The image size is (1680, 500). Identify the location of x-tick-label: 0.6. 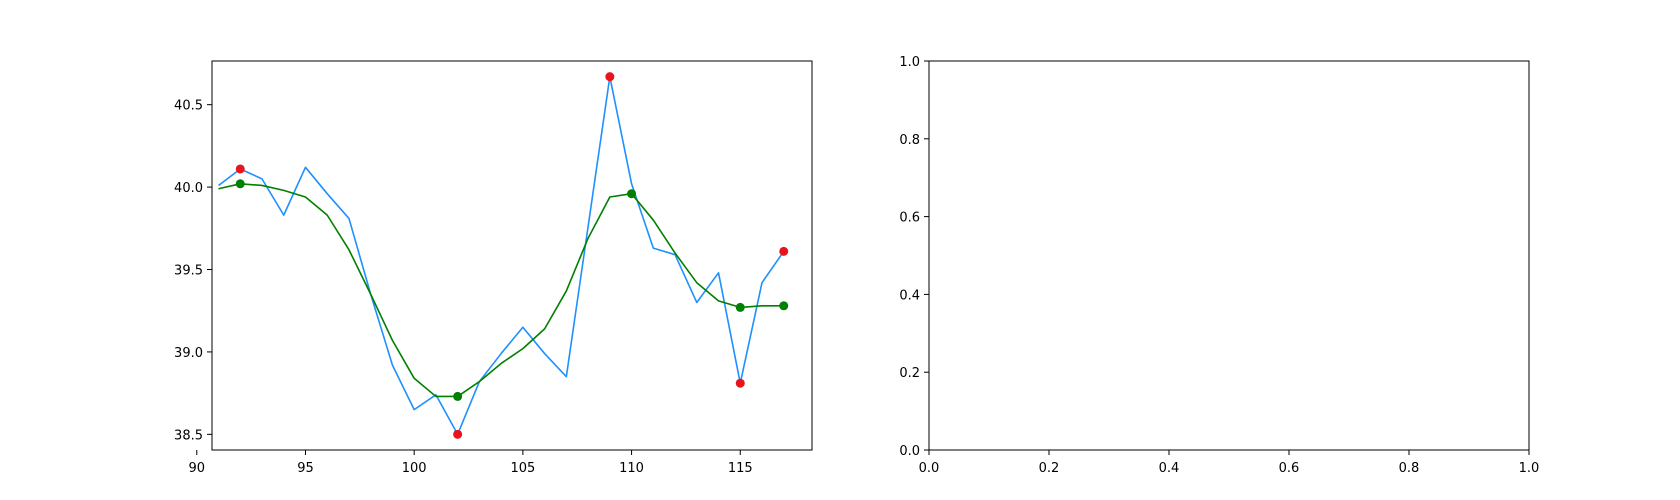
(1289, 468).